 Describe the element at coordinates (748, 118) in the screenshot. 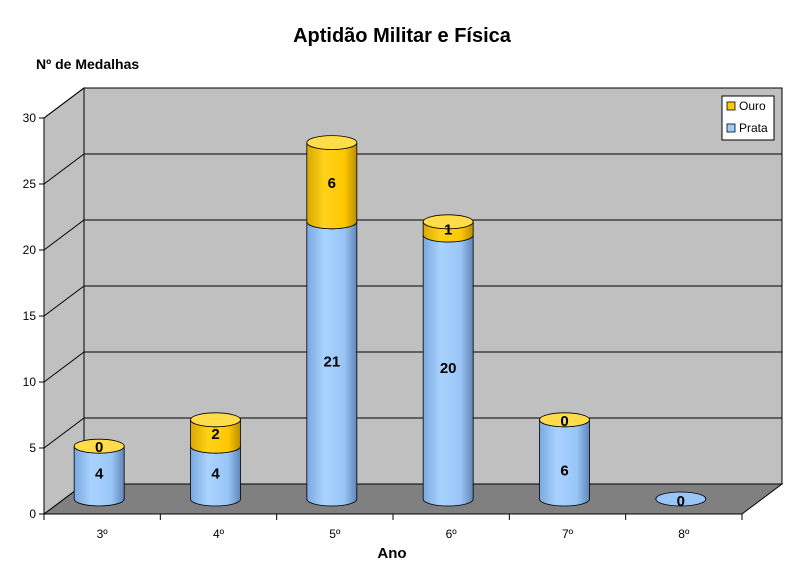

I see `legend: Ouro Prata` at that location.